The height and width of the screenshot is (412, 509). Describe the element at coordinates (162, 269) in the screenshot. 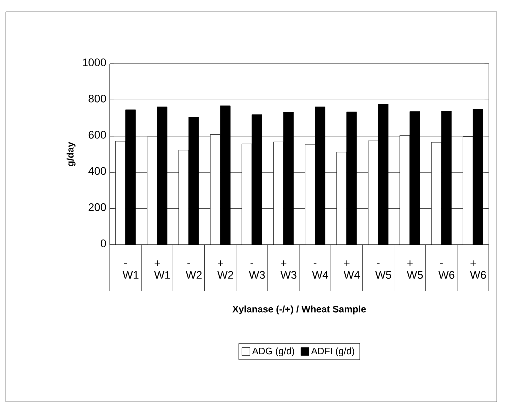

I see `x-tick-label: + W1` at that location.